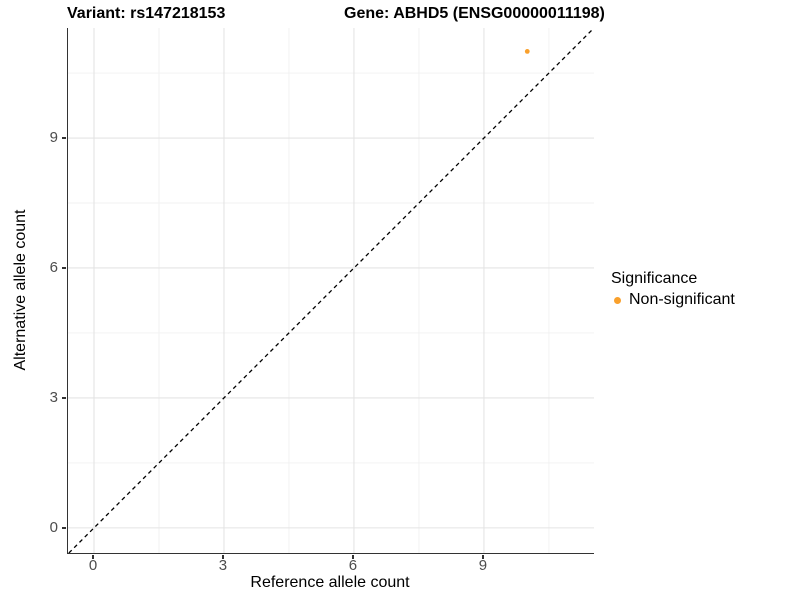 Image resolution: width=800 pixels, height=600 pixels. I want to click on legend: Significance Non-significant, so click(673, 289).